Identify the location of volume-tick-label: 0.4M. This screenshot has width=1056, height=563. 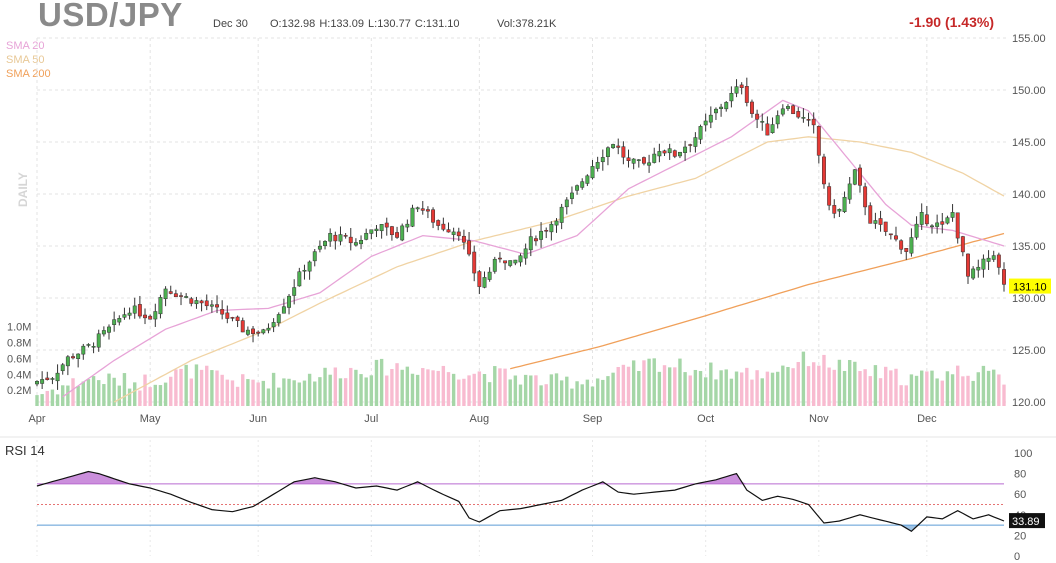
(19, 375).